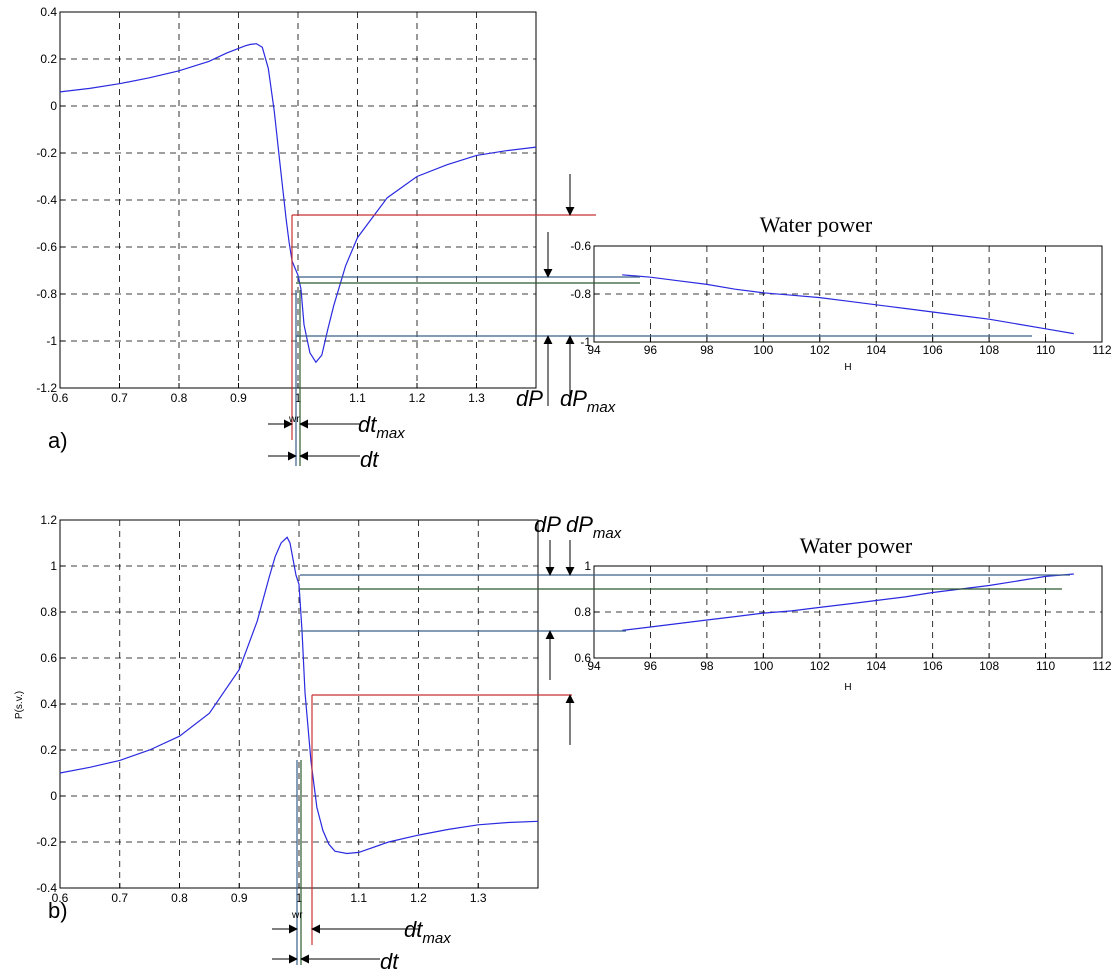  I want to click on y-tick-label: 1.2, so click(48, 520).